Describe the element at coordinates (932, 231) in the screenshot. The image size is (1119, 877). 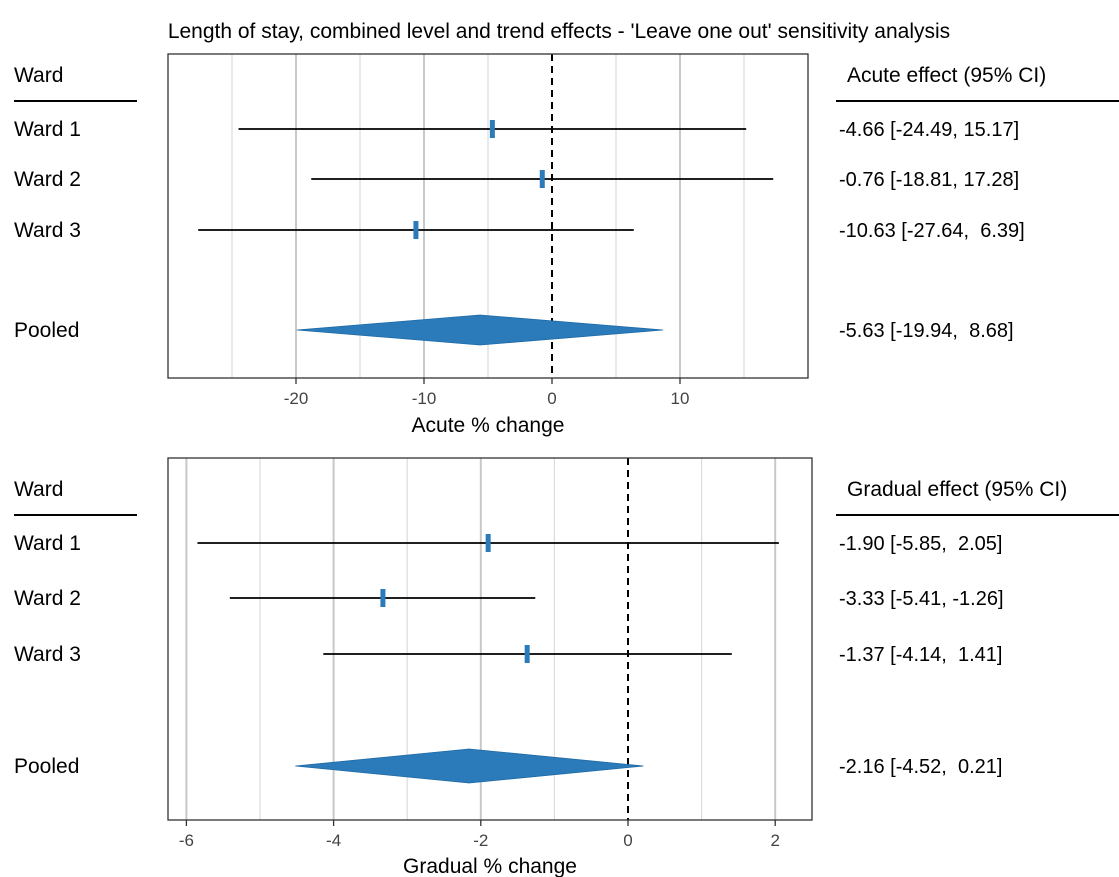
I see `effect-text-ward-3: -10.63 [-27.64, 6.39]` at that location.